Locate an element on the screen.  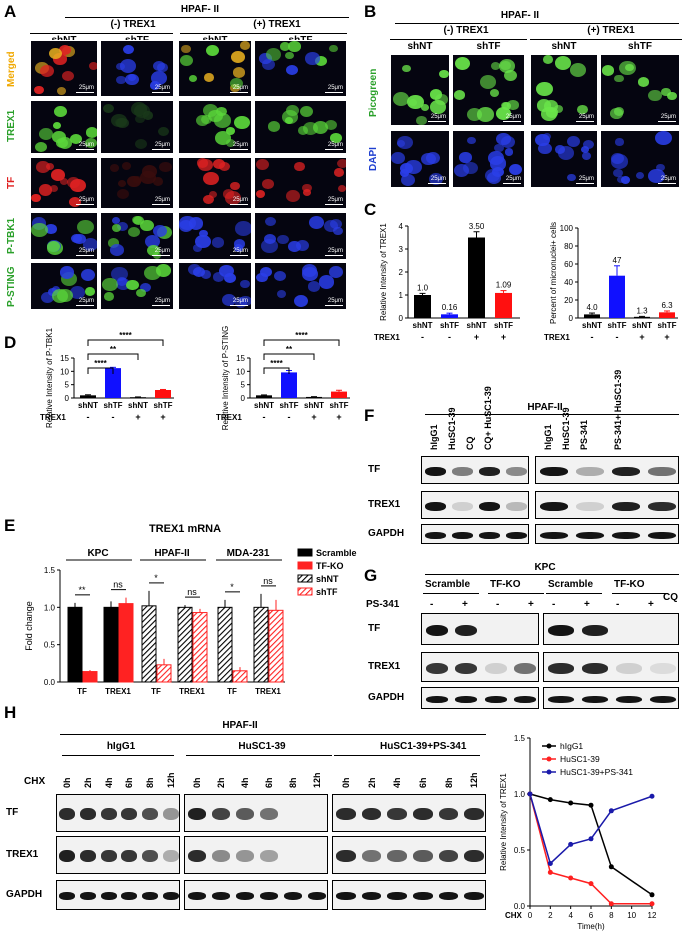
y-tick-label: 2 is located at coordinates (401, 272).